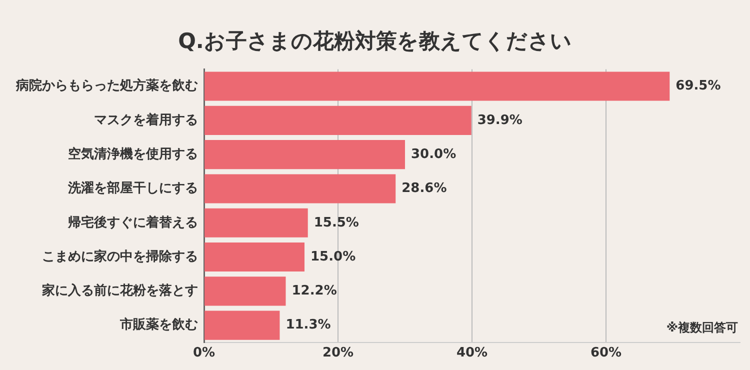 The image size is (750, 370). What do you see at coordinates (146, 120) in the screenshot?
I see `y-tick-label: マスクを着用する` at bounding box center [146, 120].